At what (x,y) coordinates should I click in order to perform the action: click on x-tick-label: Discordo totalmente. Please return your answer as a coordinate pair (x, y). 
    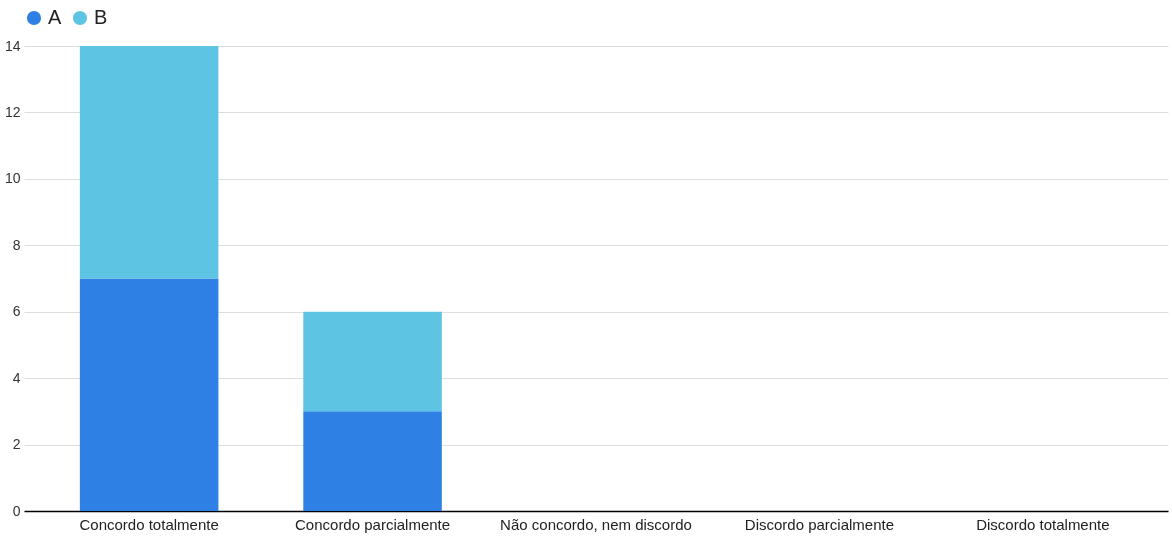
    Looking at the image, I should click on (1043, 524).